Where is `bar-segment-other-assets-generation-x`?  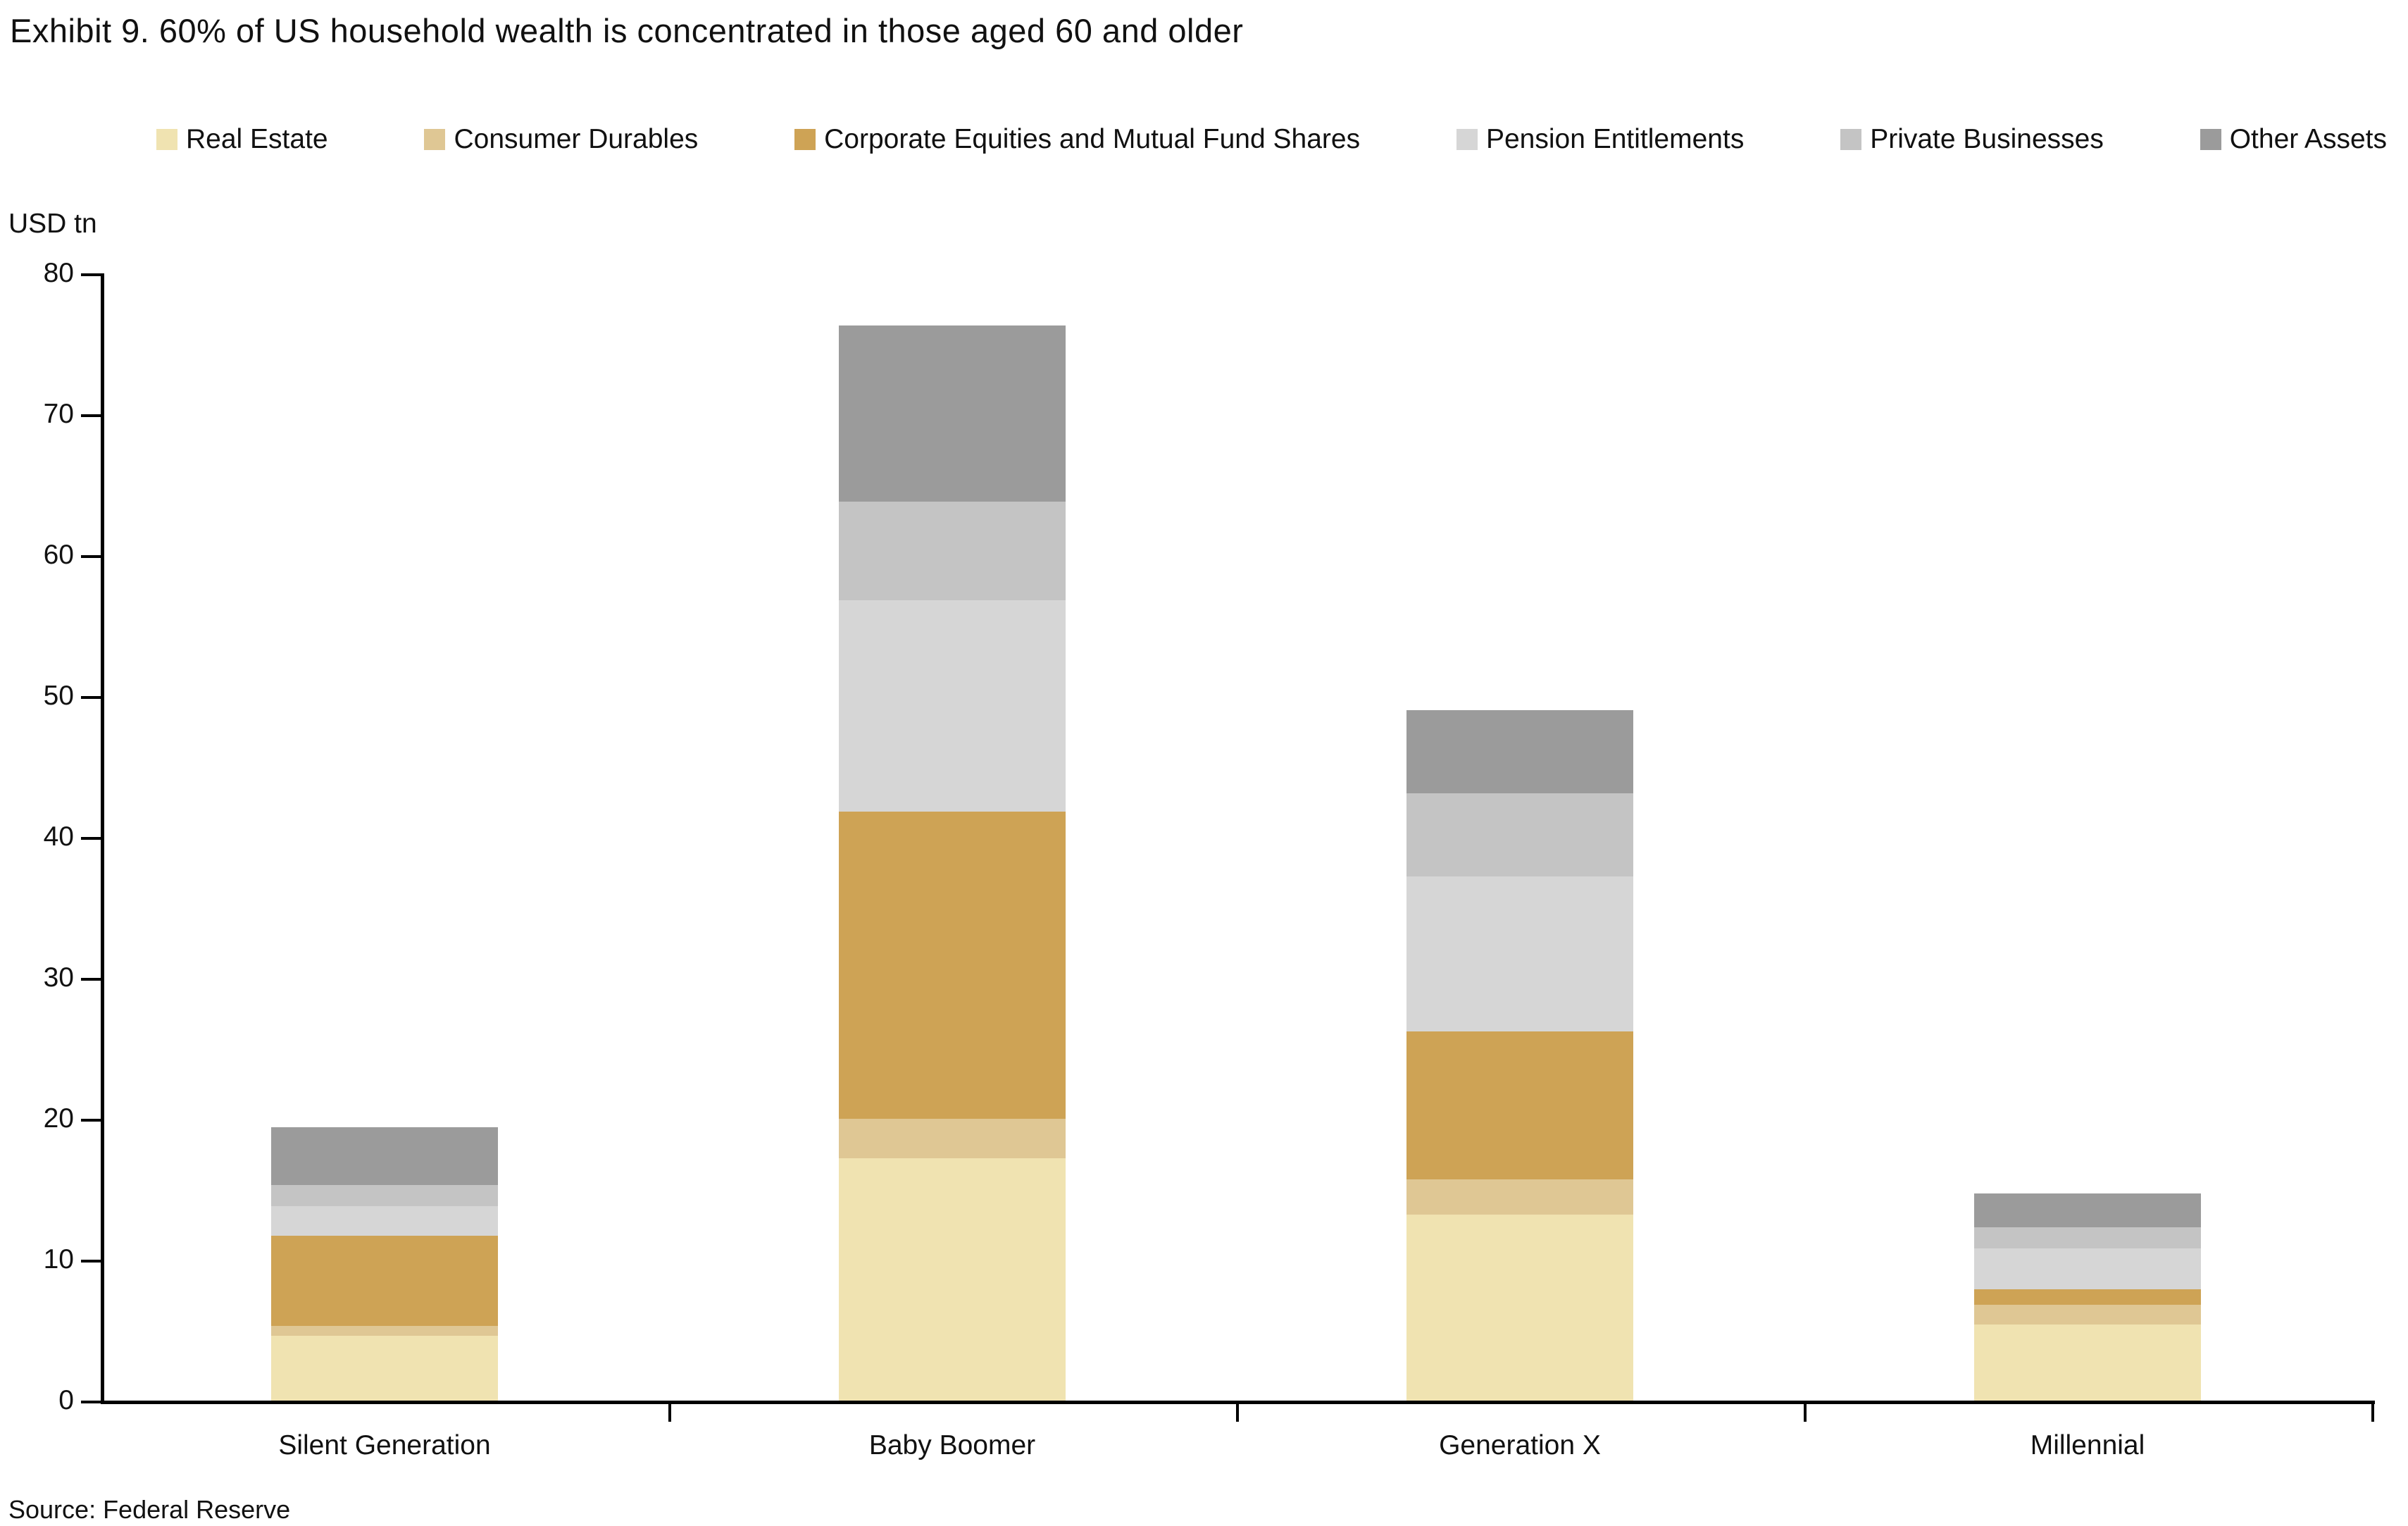
bar-segment-other-assets-generation-x is located at coordinates (1519, 752).